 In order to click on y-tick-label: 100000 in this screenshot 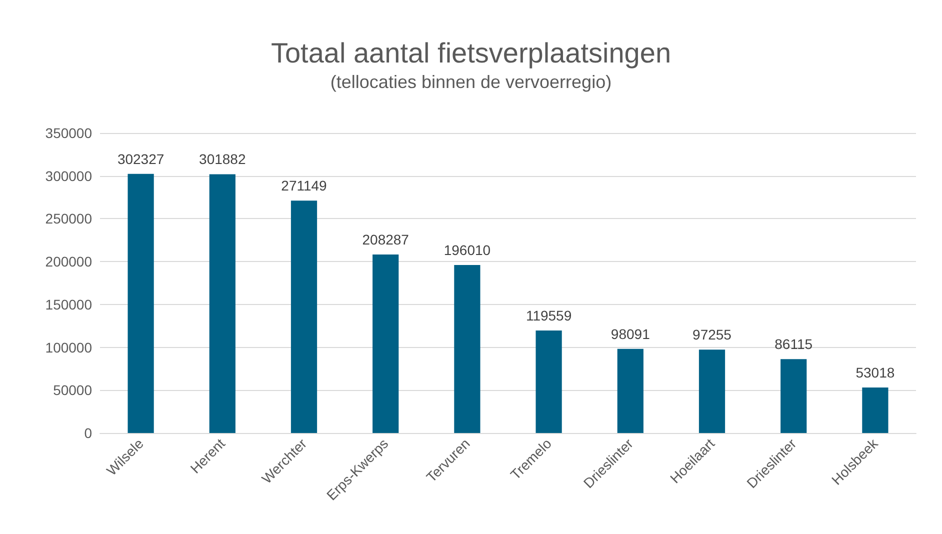, I will do `click(68, 347)`.